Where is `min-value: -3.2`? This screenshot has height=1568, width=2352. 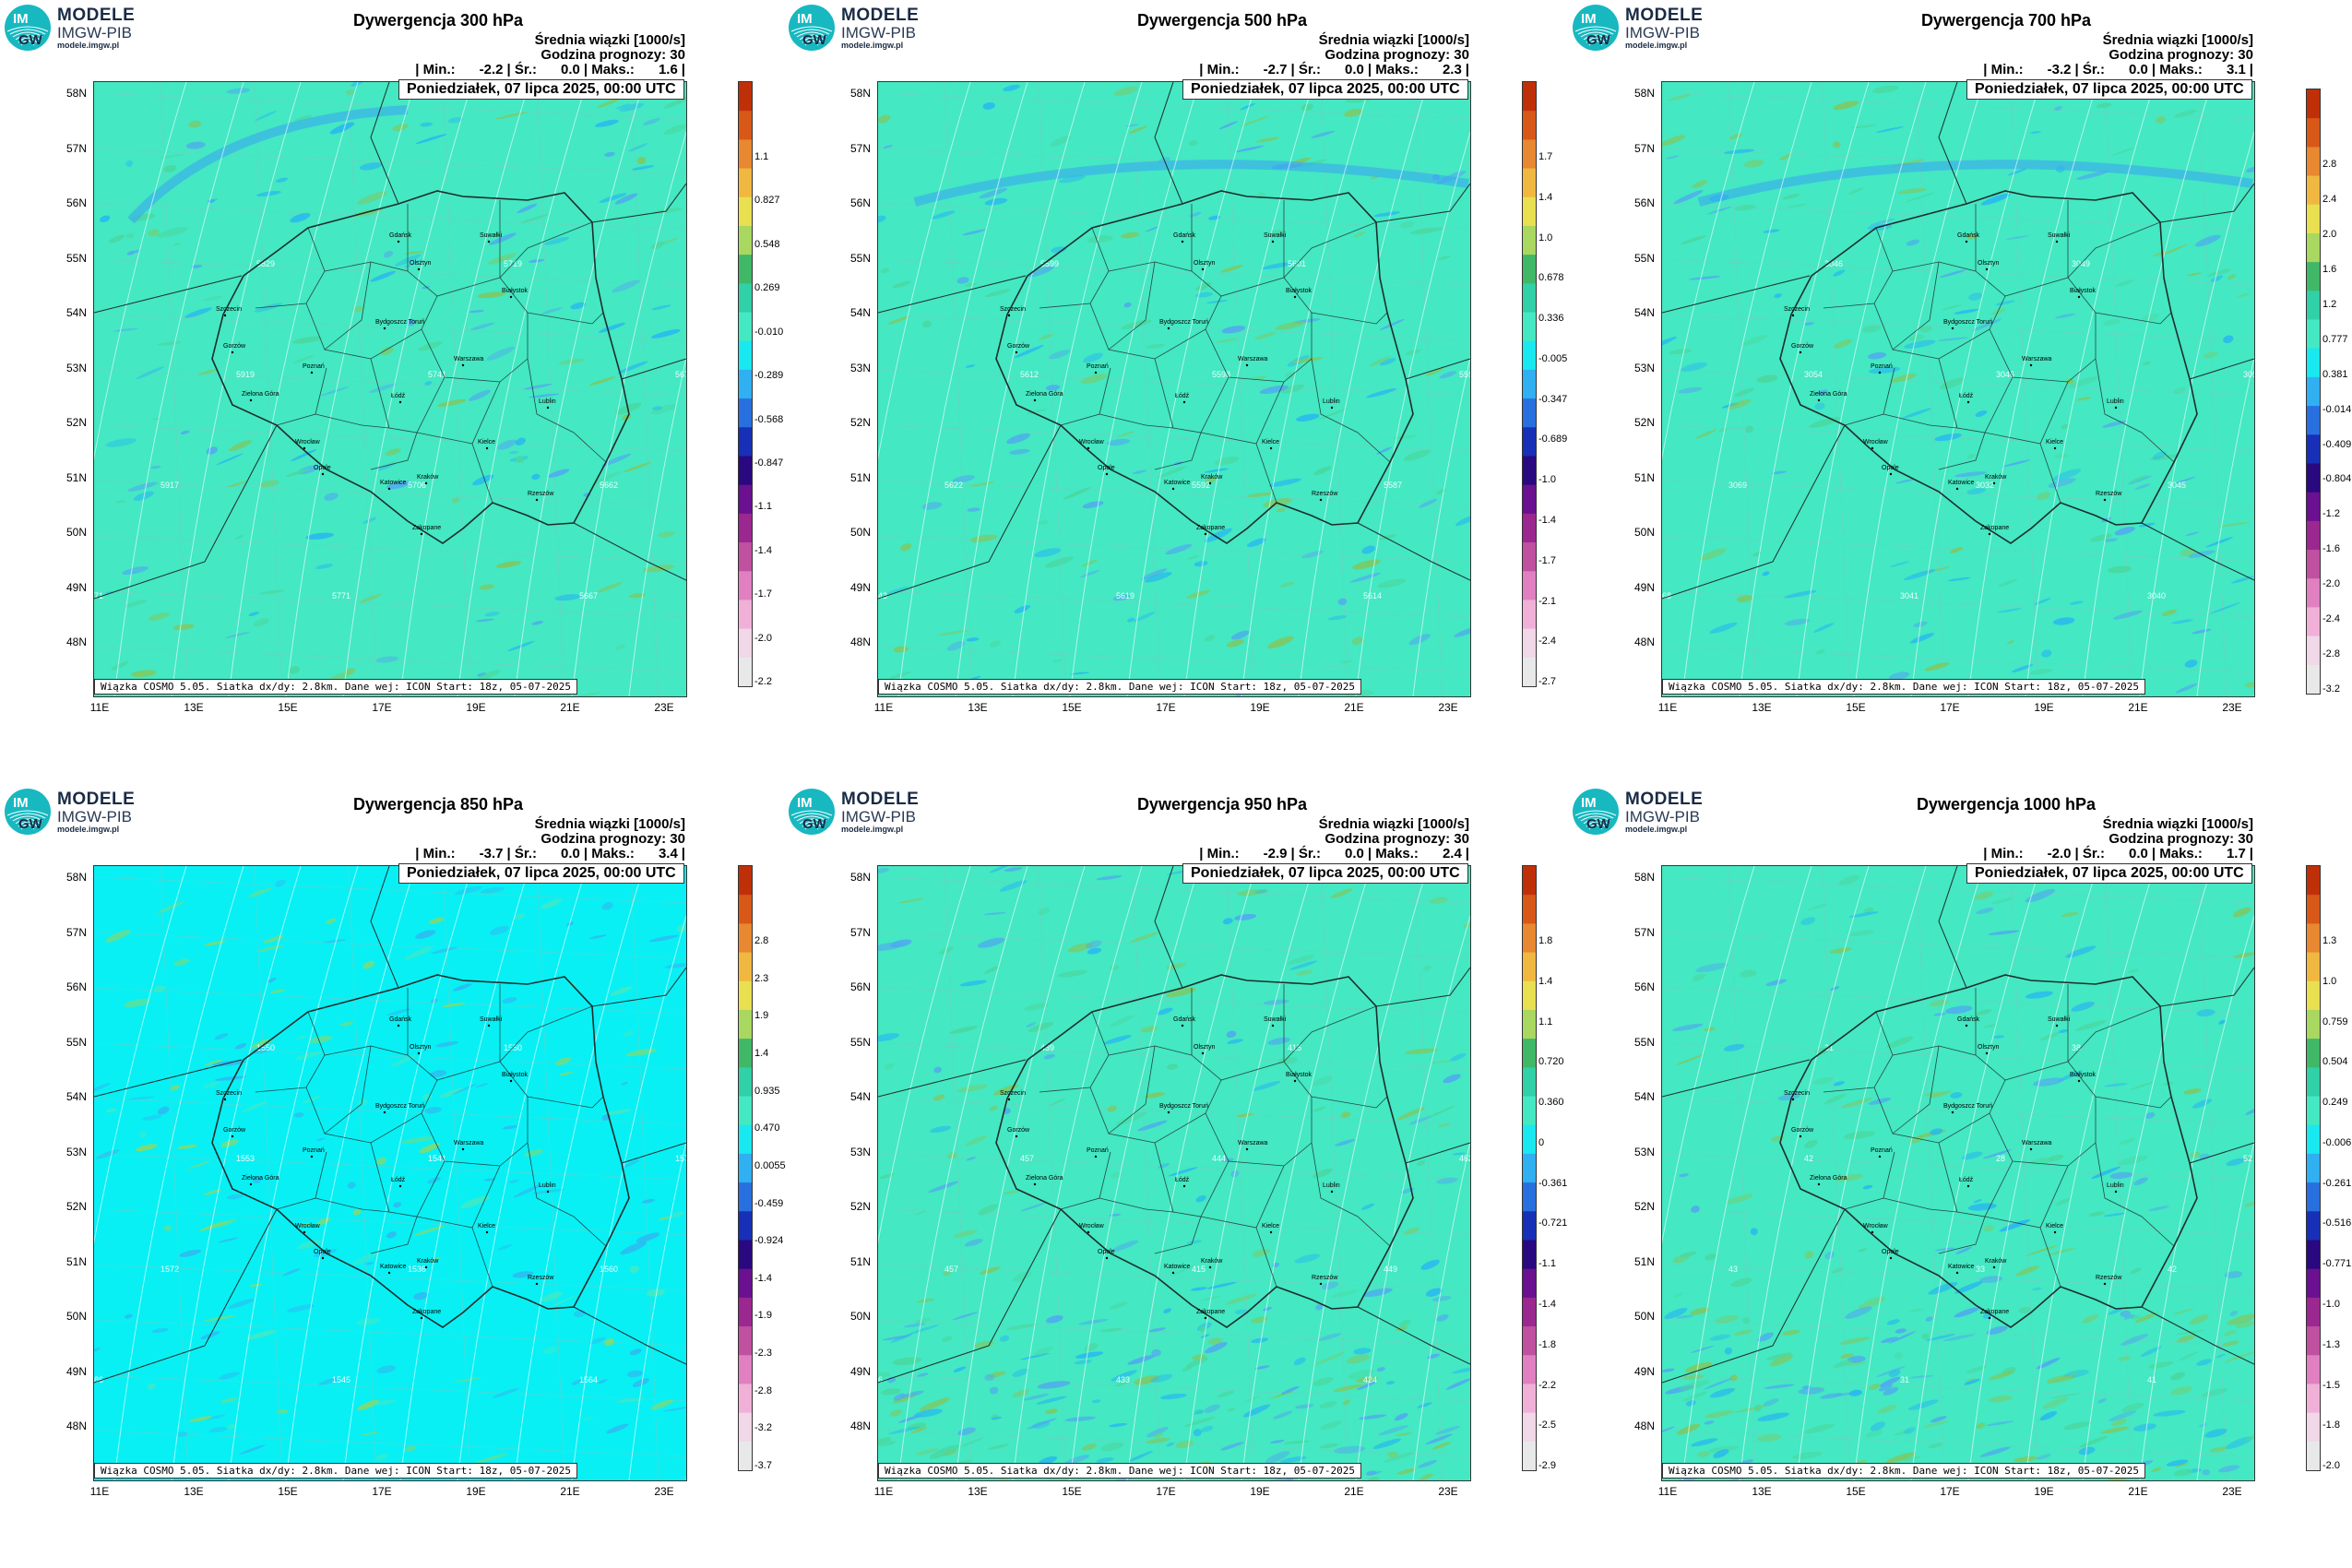
min-value: -3.2 is located at coordinates (2059, 69).